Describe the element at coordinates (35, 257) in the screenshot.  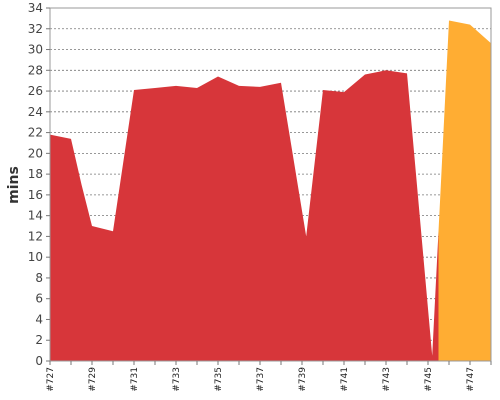
I see `y-tick-label: 10` at that location.